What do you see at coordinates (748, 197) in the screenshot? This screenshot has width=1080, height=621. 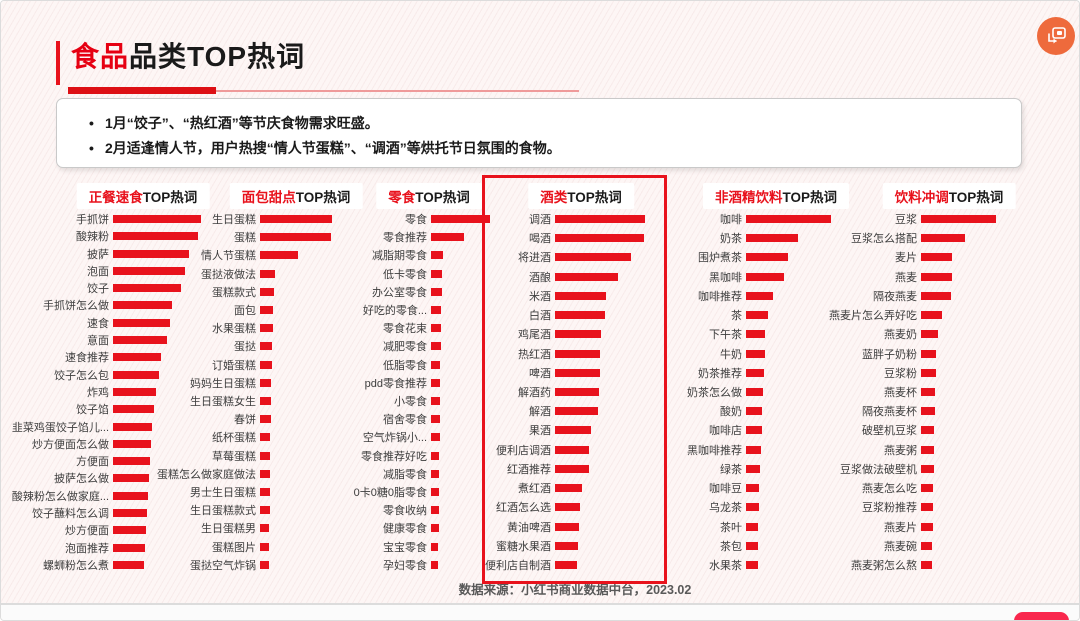 I see `column-header-category: 非酒精饮料` at bounding box center [748, 197].